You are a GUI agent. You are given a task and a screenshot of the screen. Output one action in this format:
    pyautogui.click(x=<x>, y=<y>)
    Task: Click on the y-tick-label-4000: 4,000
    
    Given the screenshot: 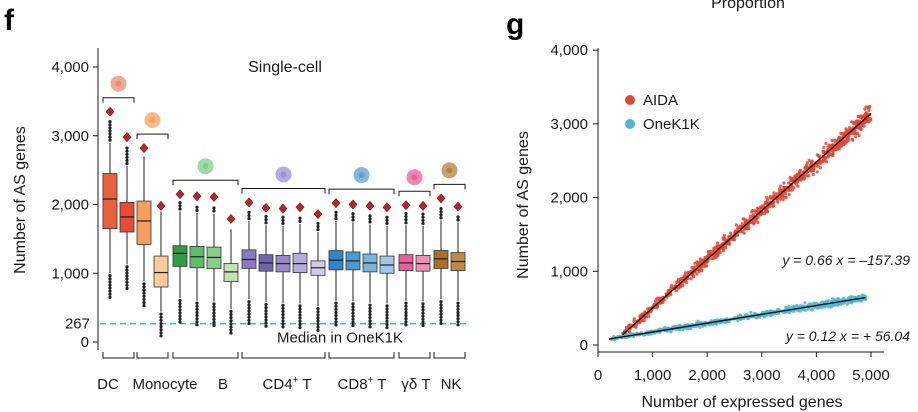 What is the action you would take?
    pyautogui.click(x=70, y=67)
    